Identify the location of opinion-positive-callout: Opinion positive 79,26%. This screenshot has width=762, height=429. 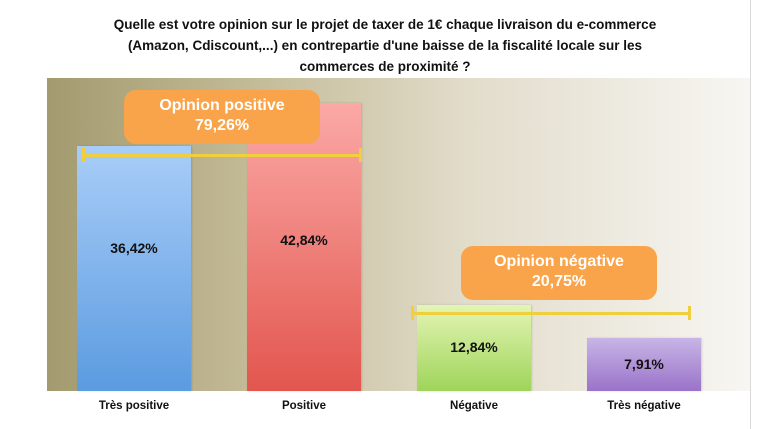
(222, 117).